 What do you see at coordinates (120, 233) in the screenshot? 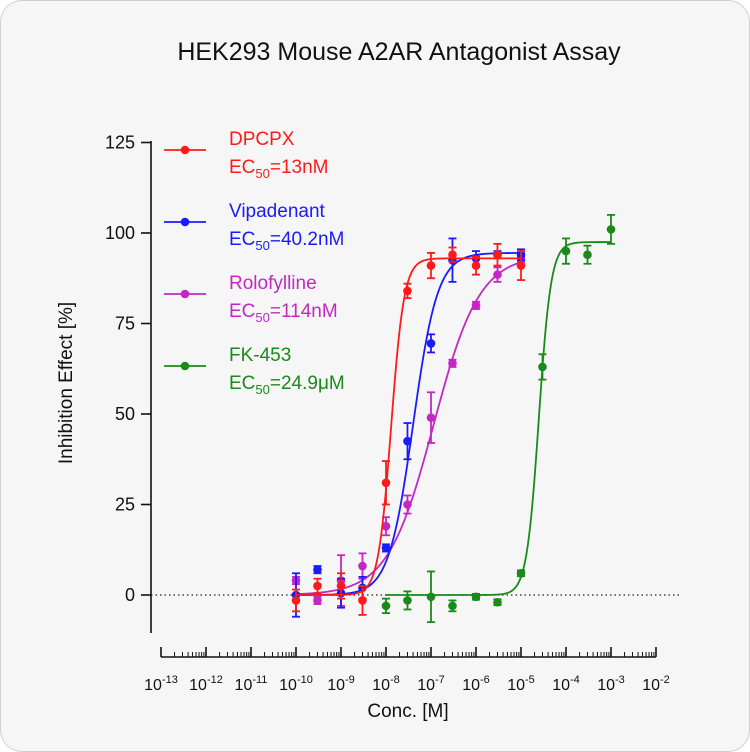
I see `y-tick-label: 100` at bounding box center [120, 233].